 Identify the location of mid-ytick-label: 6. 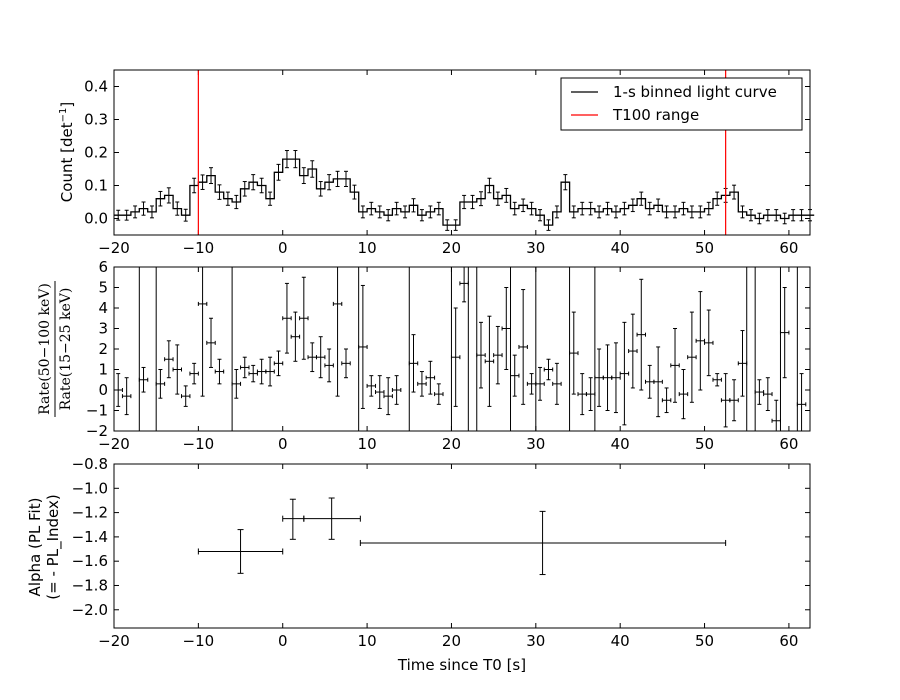
(103, 267).